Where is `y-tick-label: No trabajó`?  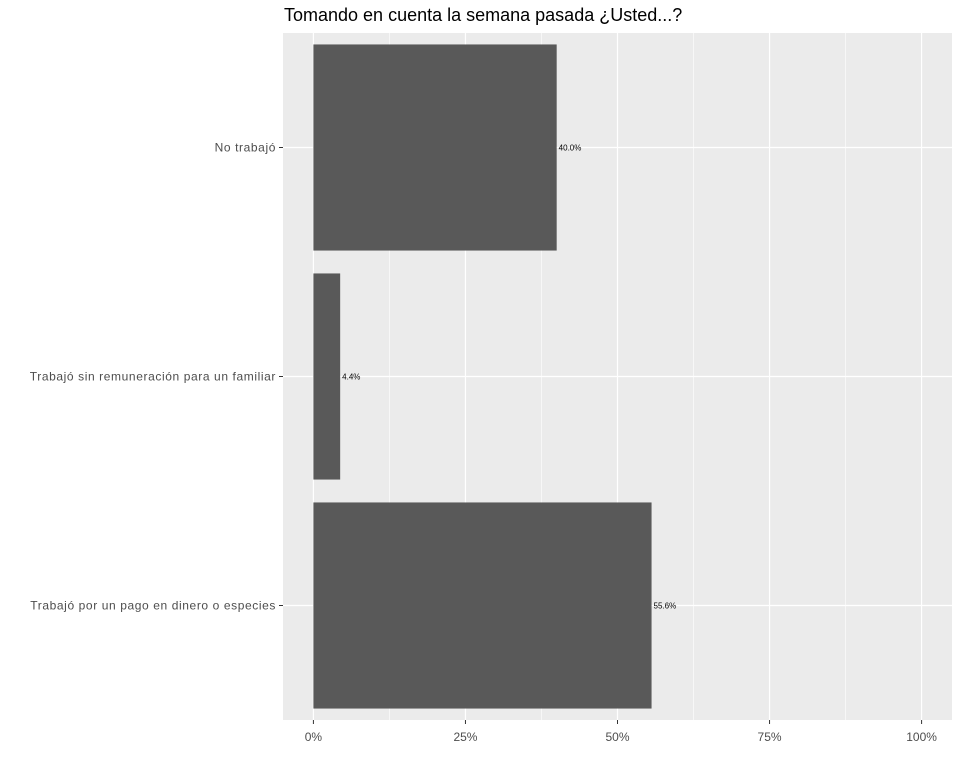 y-tick-label: No trabajó is located at coordinates (245, 148).